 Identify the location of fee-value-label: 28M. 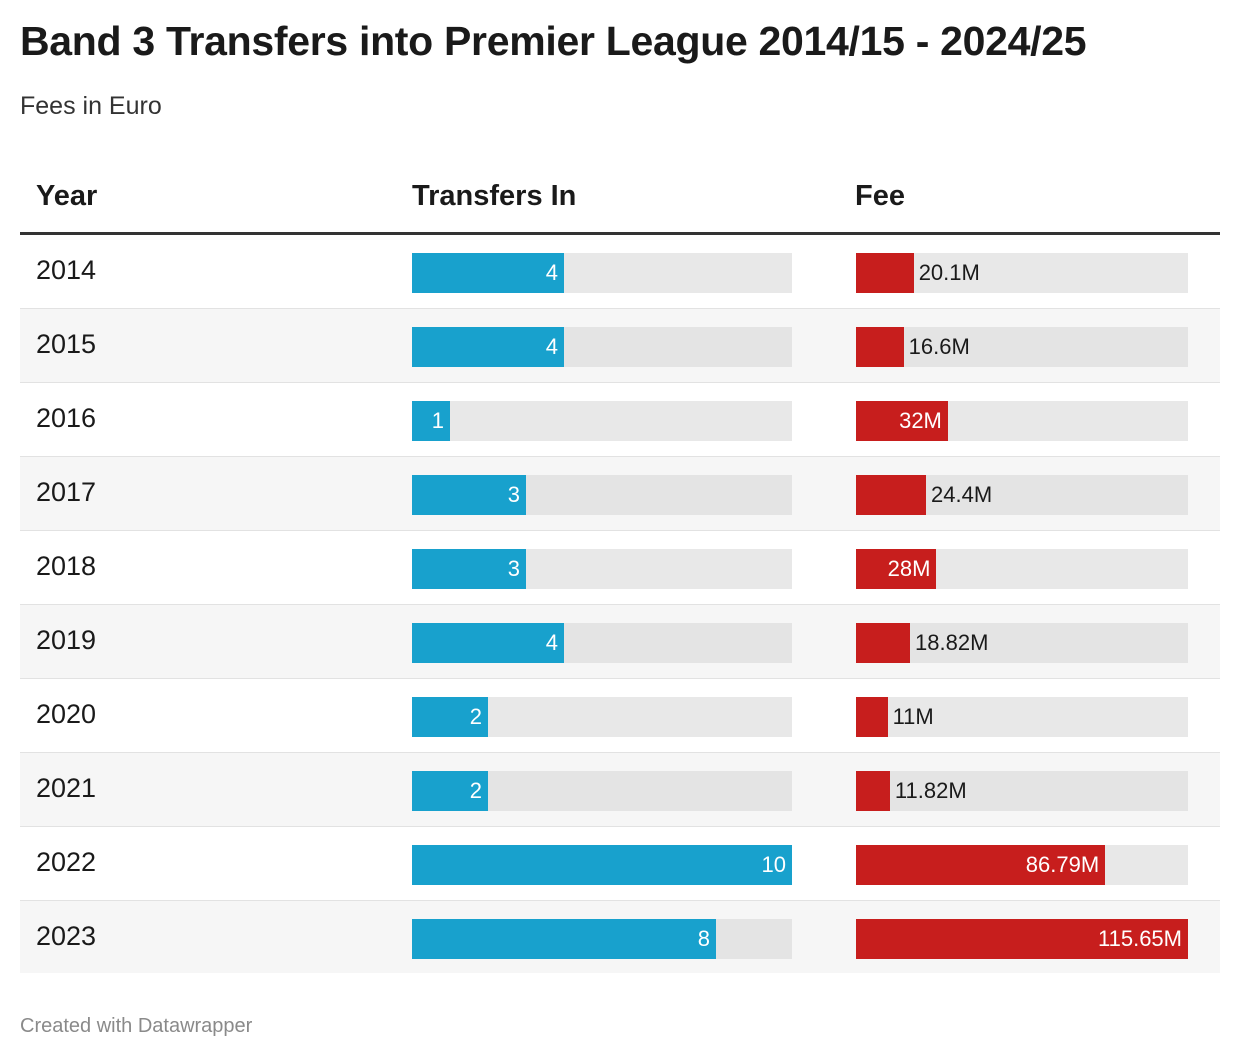
(909, 568).